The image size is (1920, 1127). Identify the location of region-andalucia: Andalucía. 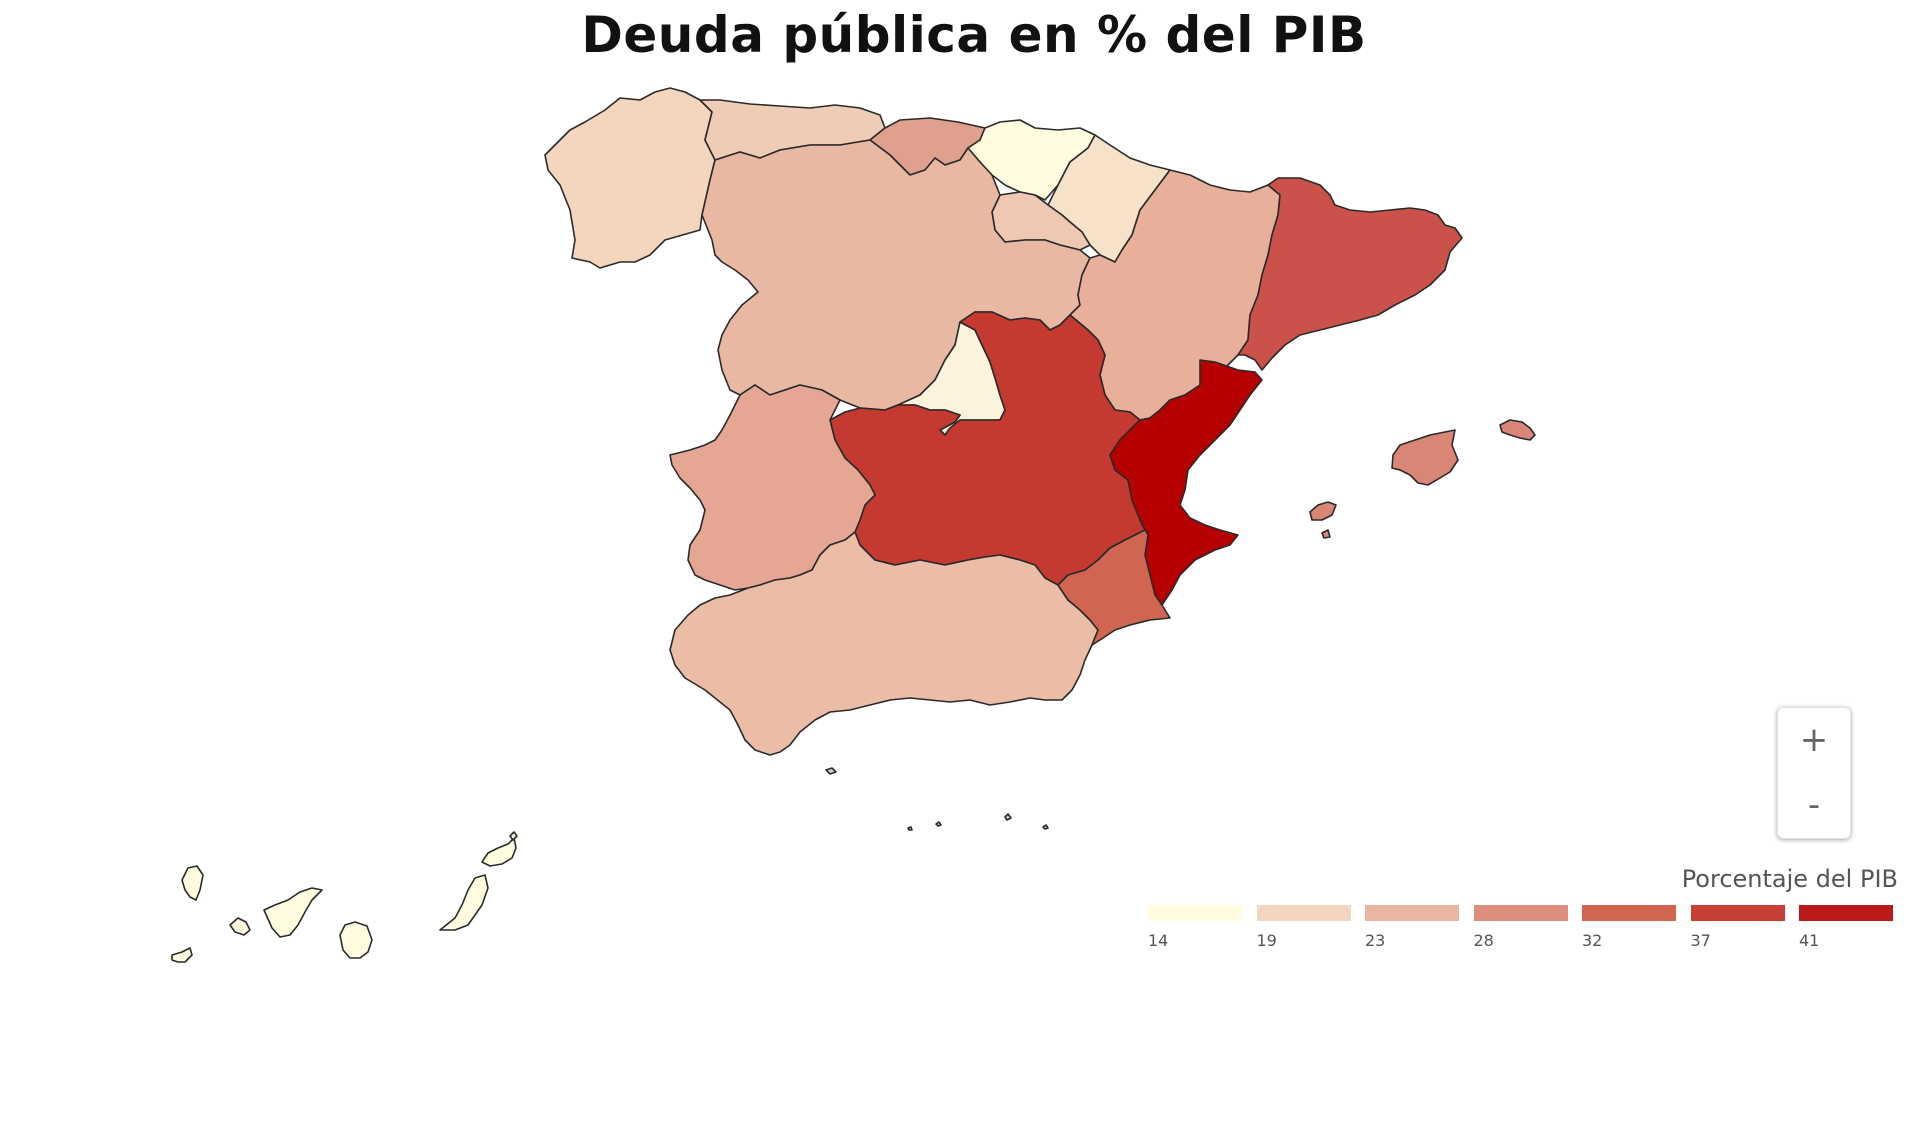
(884, 643).